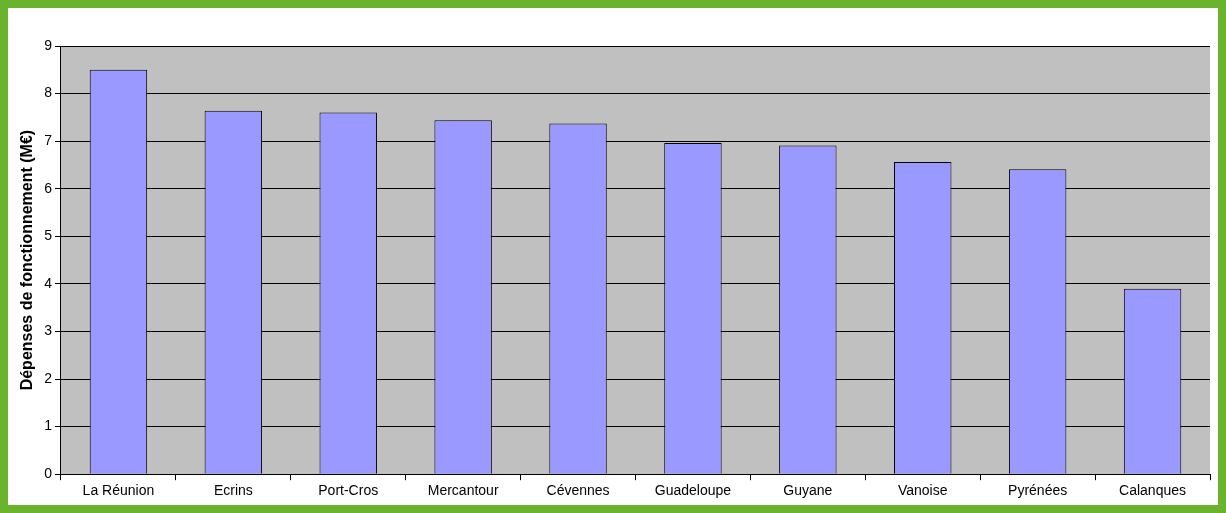 Image resolution: width=1226 pixels, height=513 pixels. I want to click on x-tick-label: Guyane, so click(808, 490).